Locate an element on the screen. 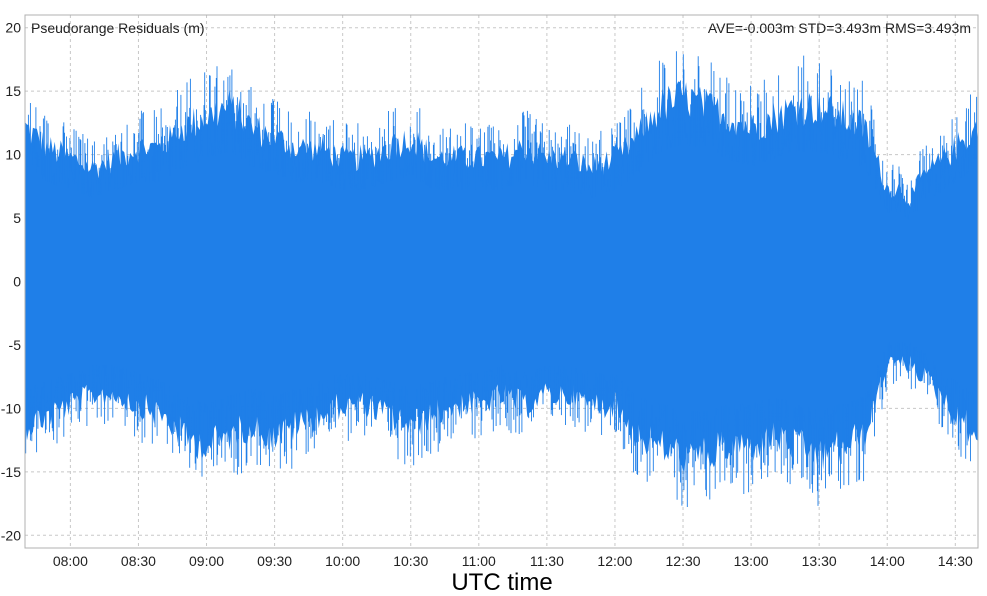 This screenshot has height=596, width=987. x-tick-label: 14:30 is located at coordinates (955, 561).